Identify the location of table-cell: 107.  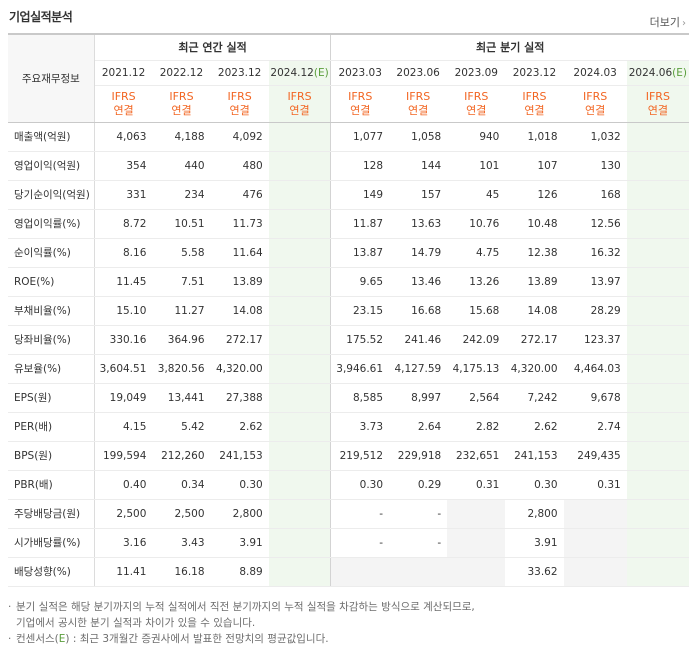
(534, 166).